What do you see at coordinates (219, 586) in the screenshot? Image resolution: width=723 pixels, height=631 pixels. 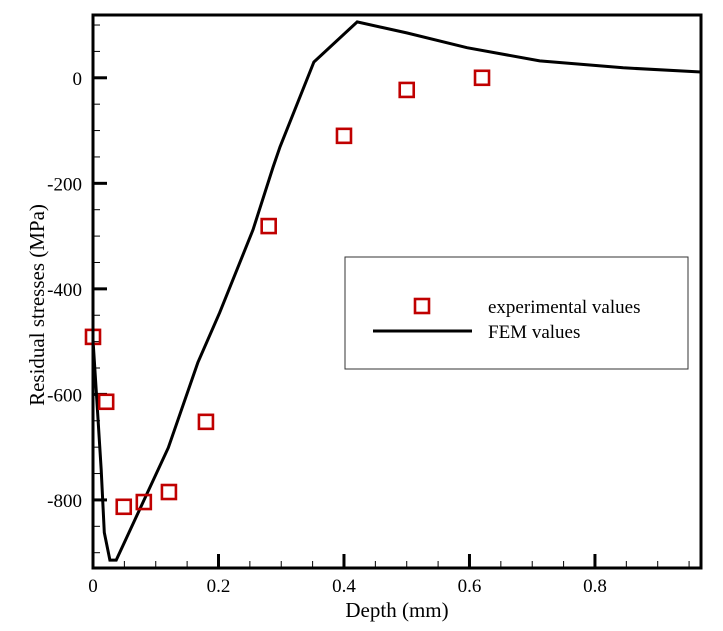 I see `x-tick-label: 0.2` at bounding box center [219, 586].